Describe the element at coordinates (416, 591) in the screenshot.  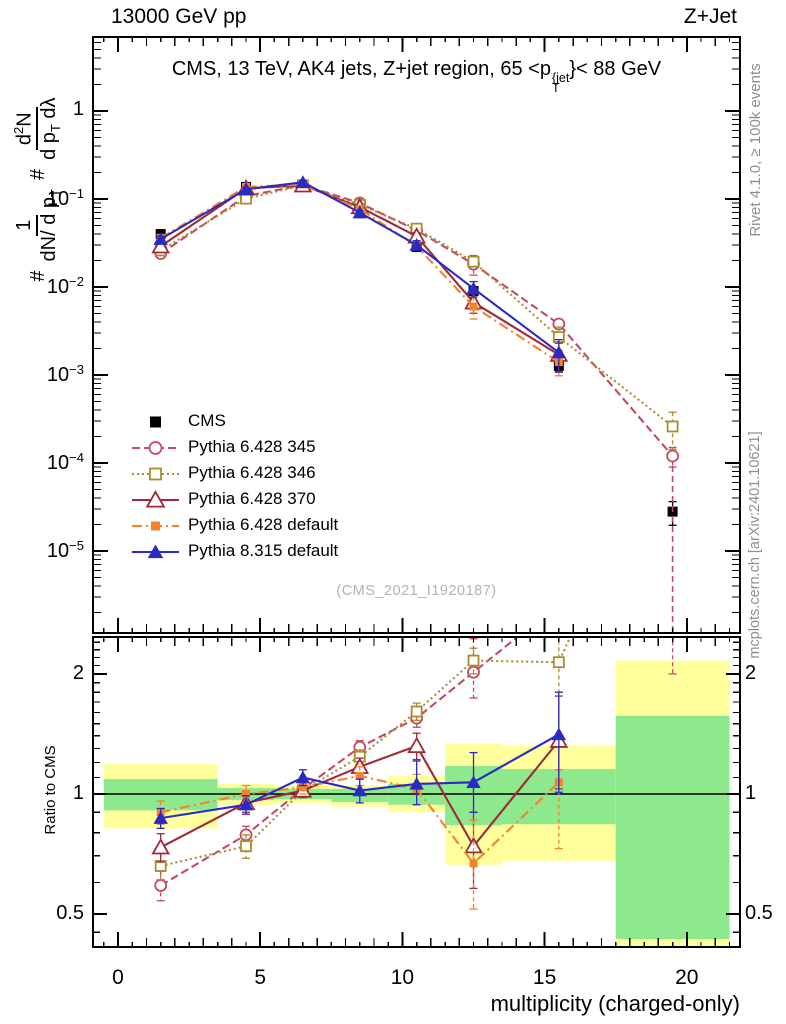
I see `analysis-id-watermark: (CMS_2021_I1920187)` at that location.